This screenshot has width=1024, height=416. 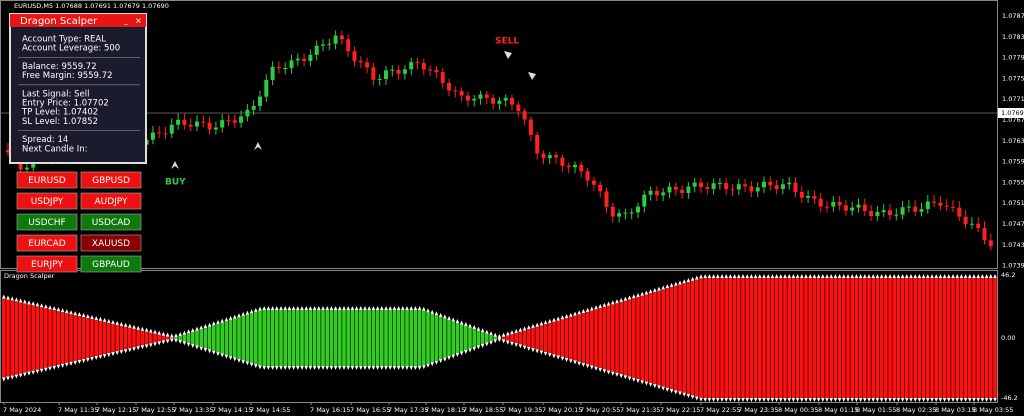 What do you see at coordinates (29, 276) in the screenshot?
I see `indicator-name: Dragon Scalper` at bounding box center [29, 276].